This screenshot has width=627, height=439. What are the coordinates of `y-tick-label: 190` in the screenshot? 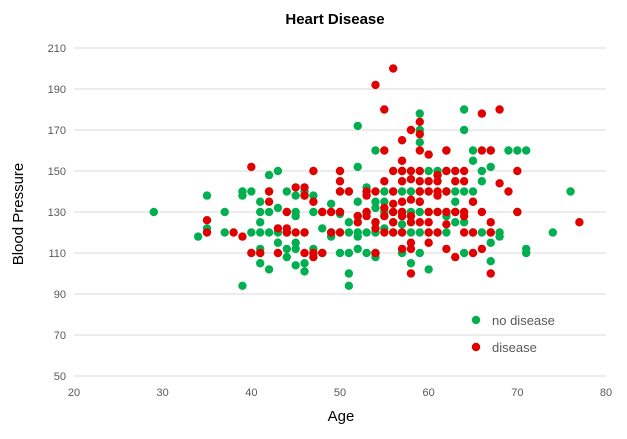 It's located at (57, 90).